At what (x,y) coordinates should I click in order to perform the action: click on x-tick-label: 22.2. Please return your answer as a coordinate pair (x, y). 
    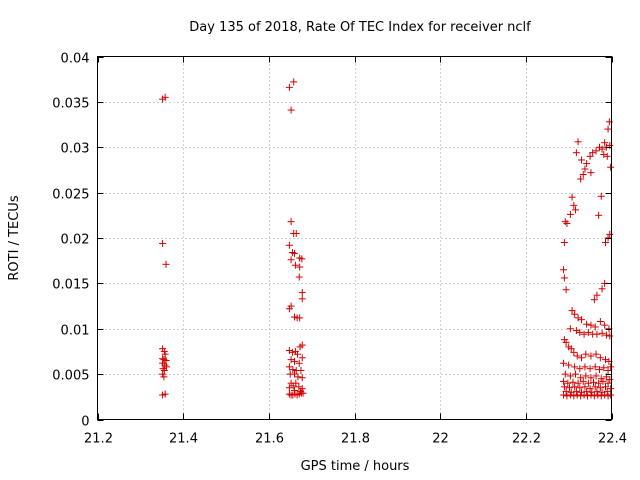
    Looking at the image, I should click on (526, 439).